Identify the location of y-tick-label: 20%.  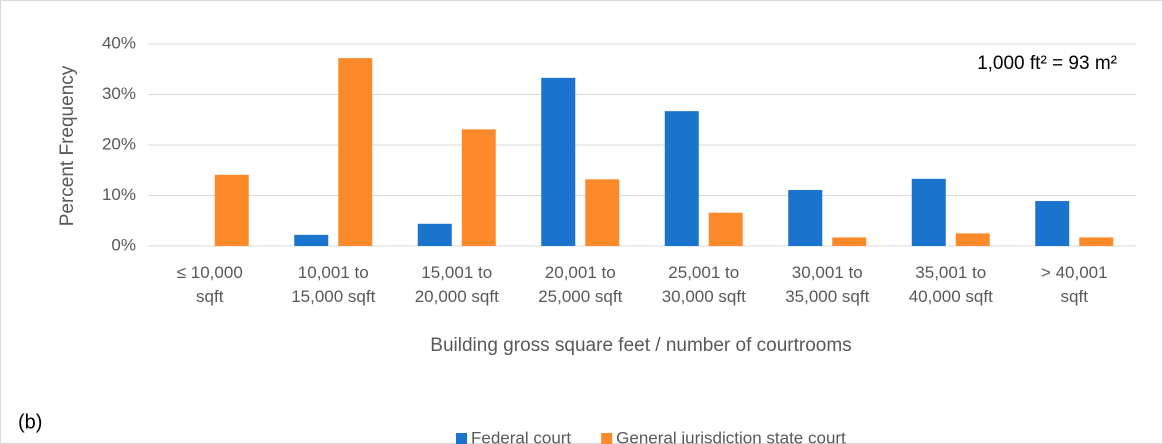
(119, 143).